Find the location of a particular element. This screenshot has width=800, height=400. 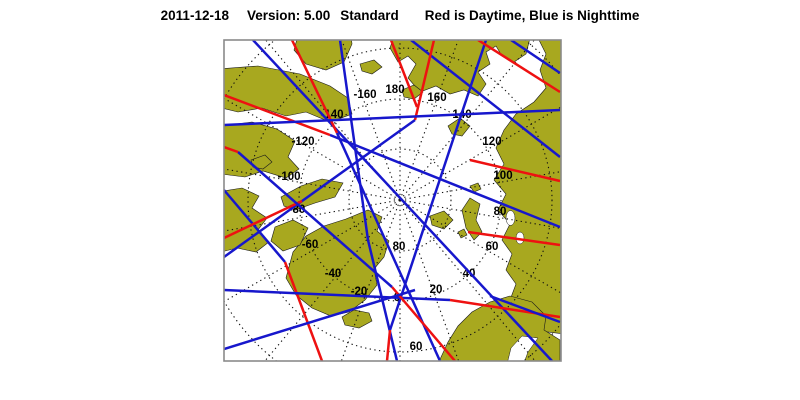

track-6-nighttime is located at coordinates (320, 188).